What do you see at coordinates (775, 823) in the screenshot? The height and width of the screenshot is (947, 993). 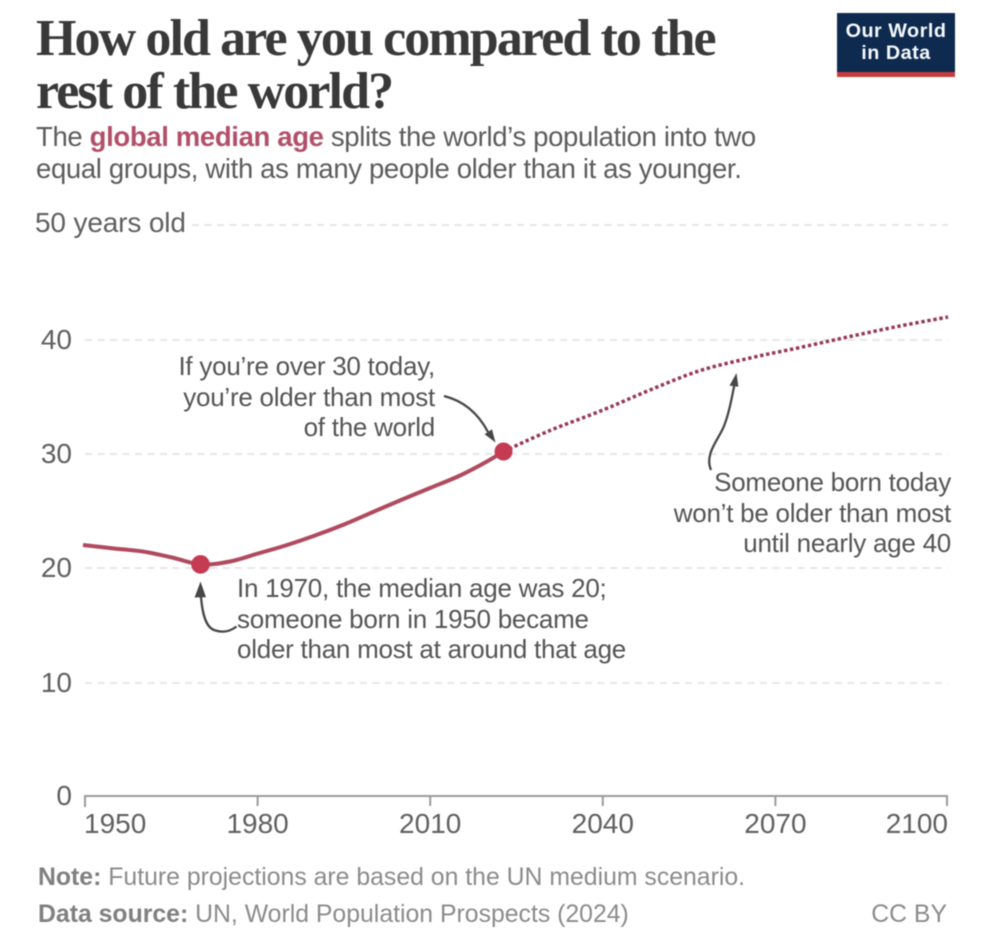 I see `svg-text: 2070` at bounding box center [775, 823].